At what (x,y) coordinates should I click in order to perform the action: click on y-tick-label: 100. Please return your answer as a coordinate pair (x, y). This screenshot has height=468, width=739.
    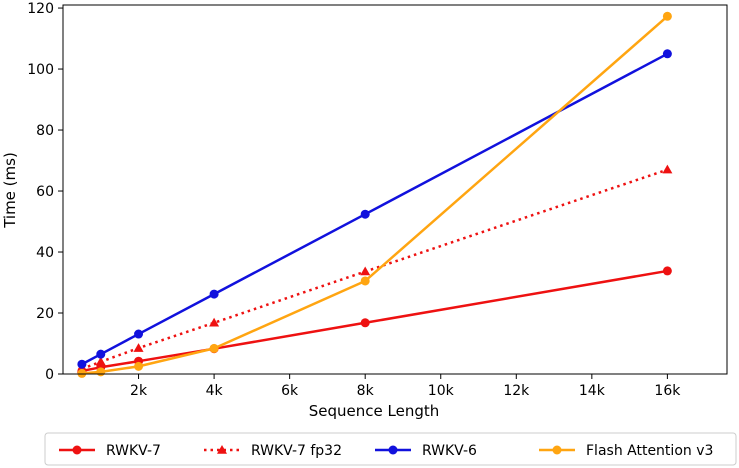
    Looking at the image, I should click on (40, 70).